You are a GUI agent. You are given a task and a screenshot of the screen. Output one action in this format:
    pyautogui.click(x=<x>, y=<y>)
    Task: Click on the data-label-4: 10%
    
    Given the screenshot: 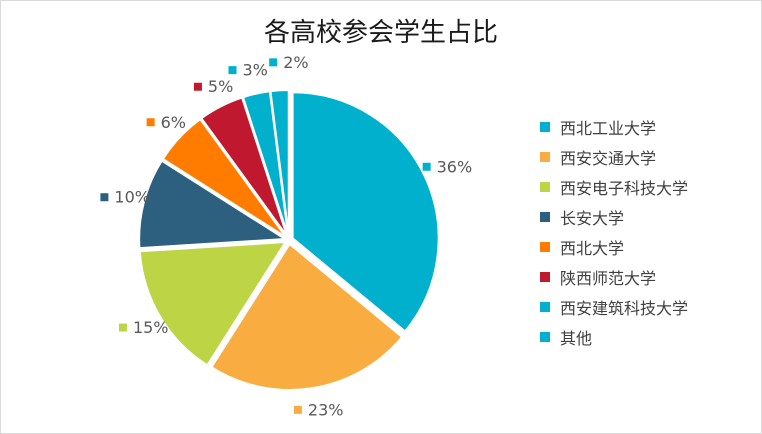 What is the action you would take?
    pyautogui.click(x=125, y=197)
    